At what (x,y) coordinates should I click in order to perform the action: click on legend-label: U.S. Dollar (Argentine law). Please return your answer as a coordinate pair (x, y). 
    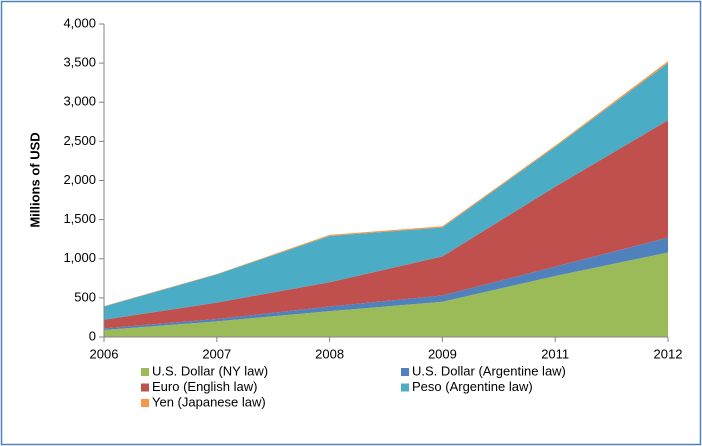
    Looking at the image, I should click on (489, 370).